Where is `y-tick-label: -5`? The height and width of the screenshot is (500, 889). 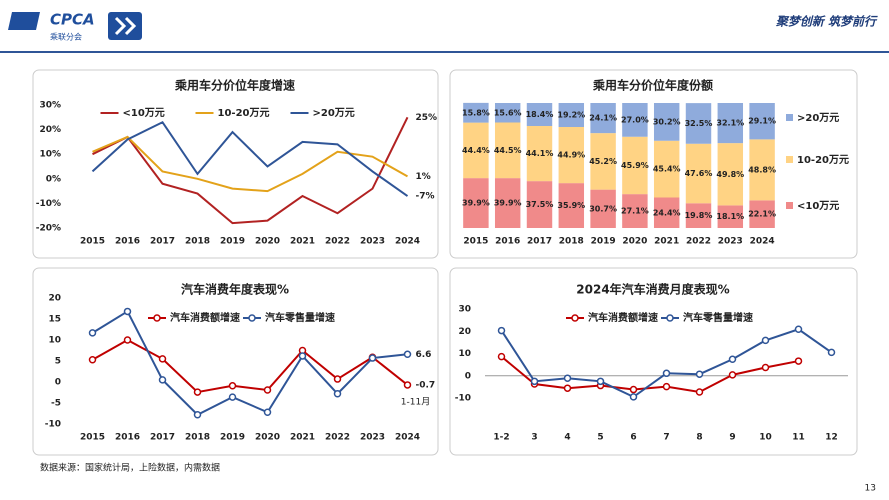
y-tick-label: -5 is located at coordinates (56, 404).